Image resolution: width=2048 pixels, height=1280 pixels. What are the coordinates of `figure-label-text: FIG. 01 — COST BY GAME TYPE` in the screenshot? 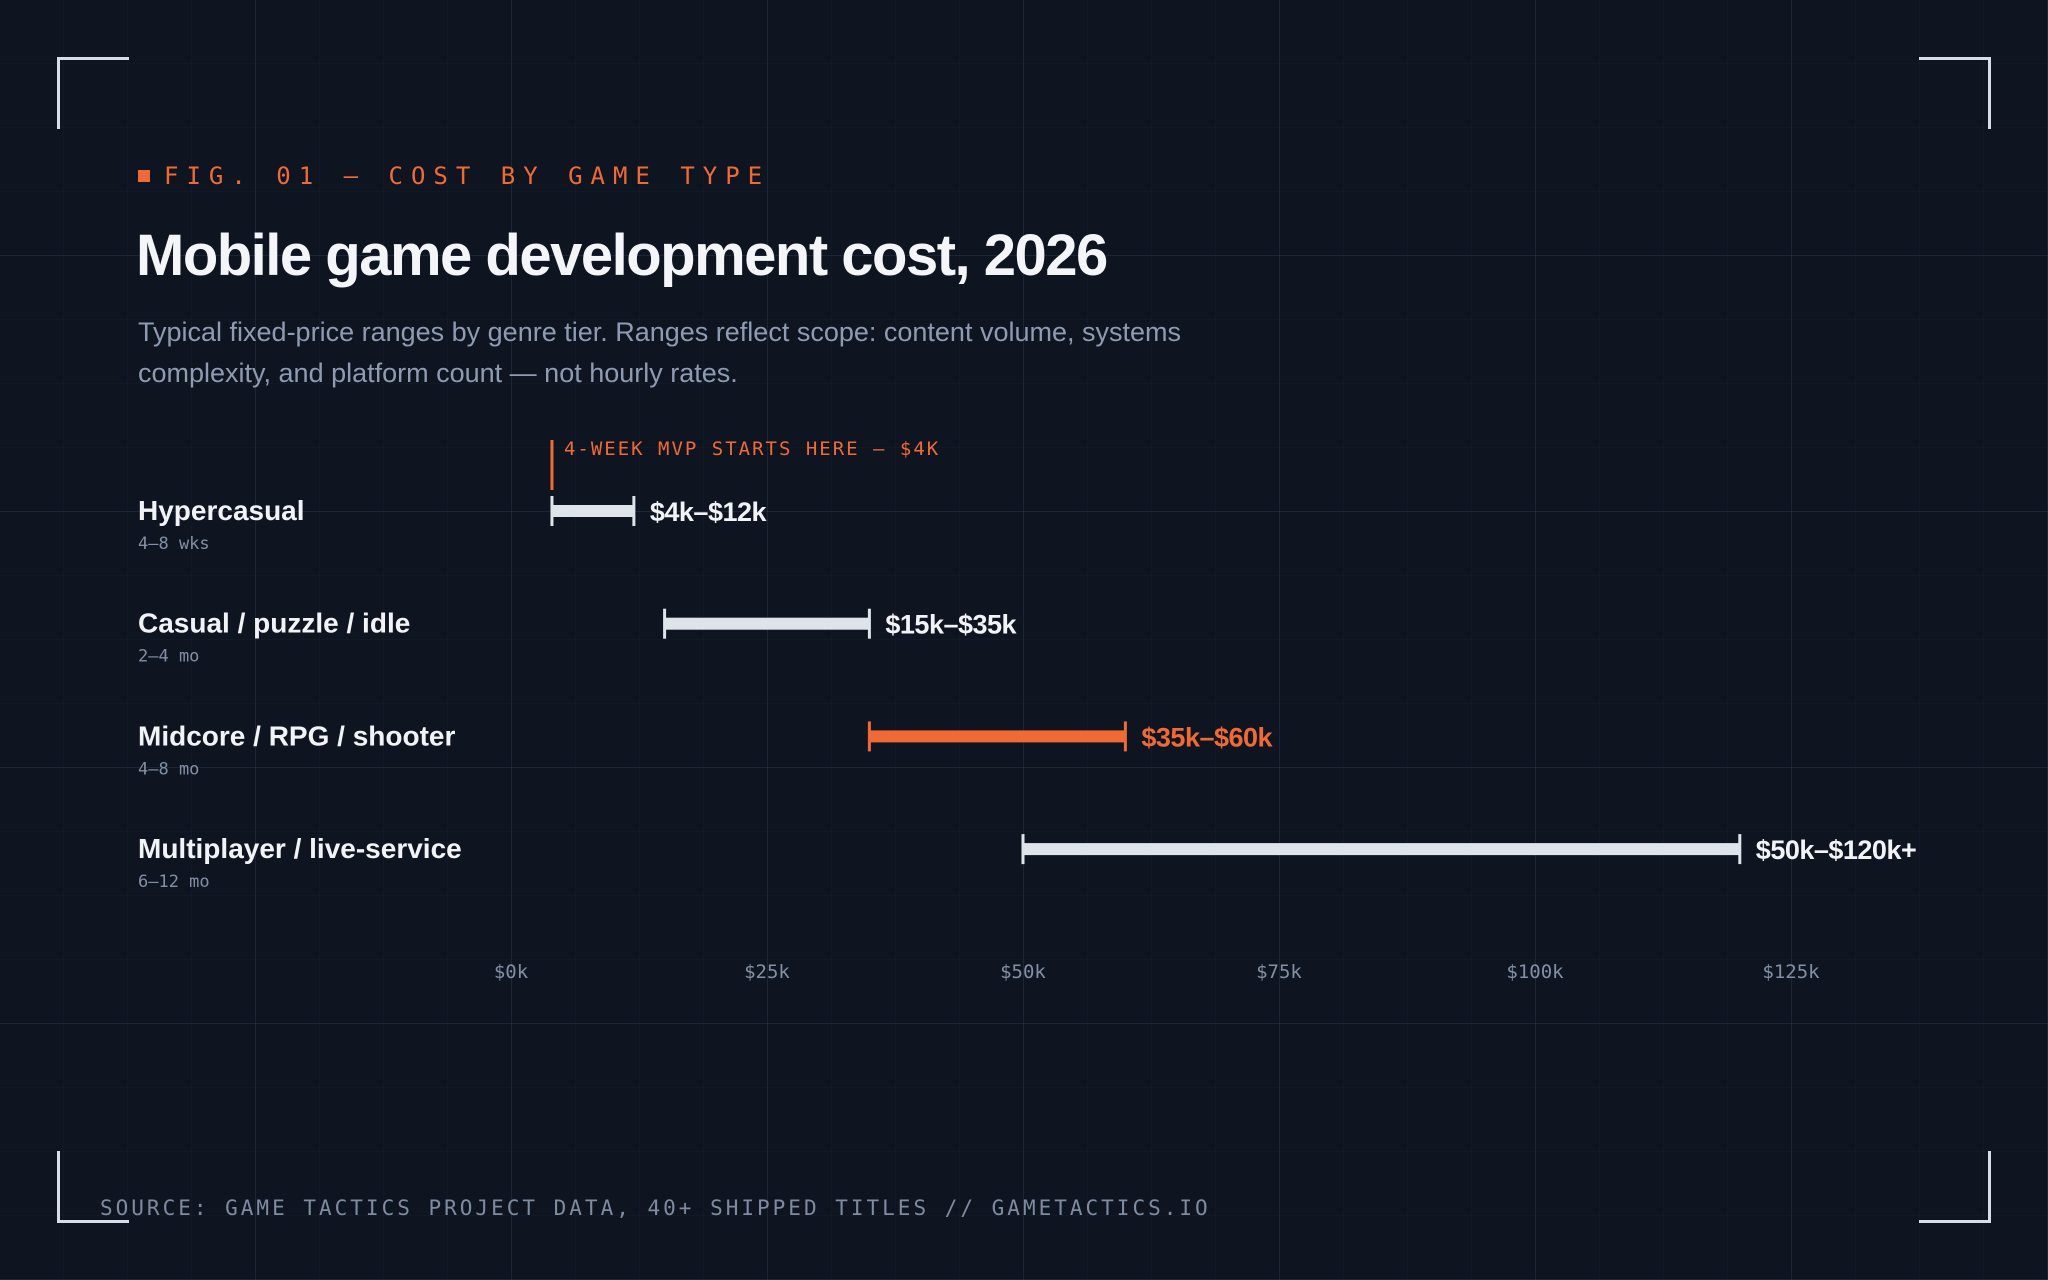 It's located at (467, 176).